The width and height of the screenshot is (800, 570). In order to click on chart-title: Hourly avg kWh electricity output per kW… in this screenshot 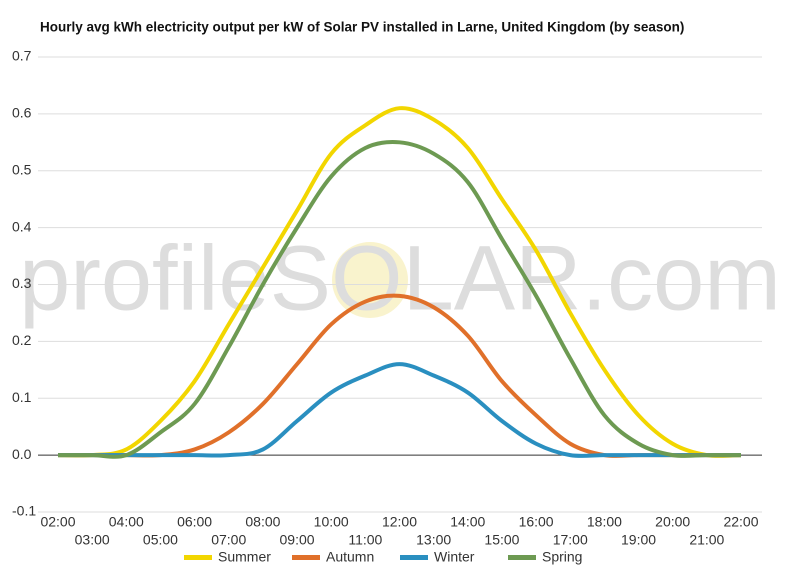, I will do `click(362, 27)`.